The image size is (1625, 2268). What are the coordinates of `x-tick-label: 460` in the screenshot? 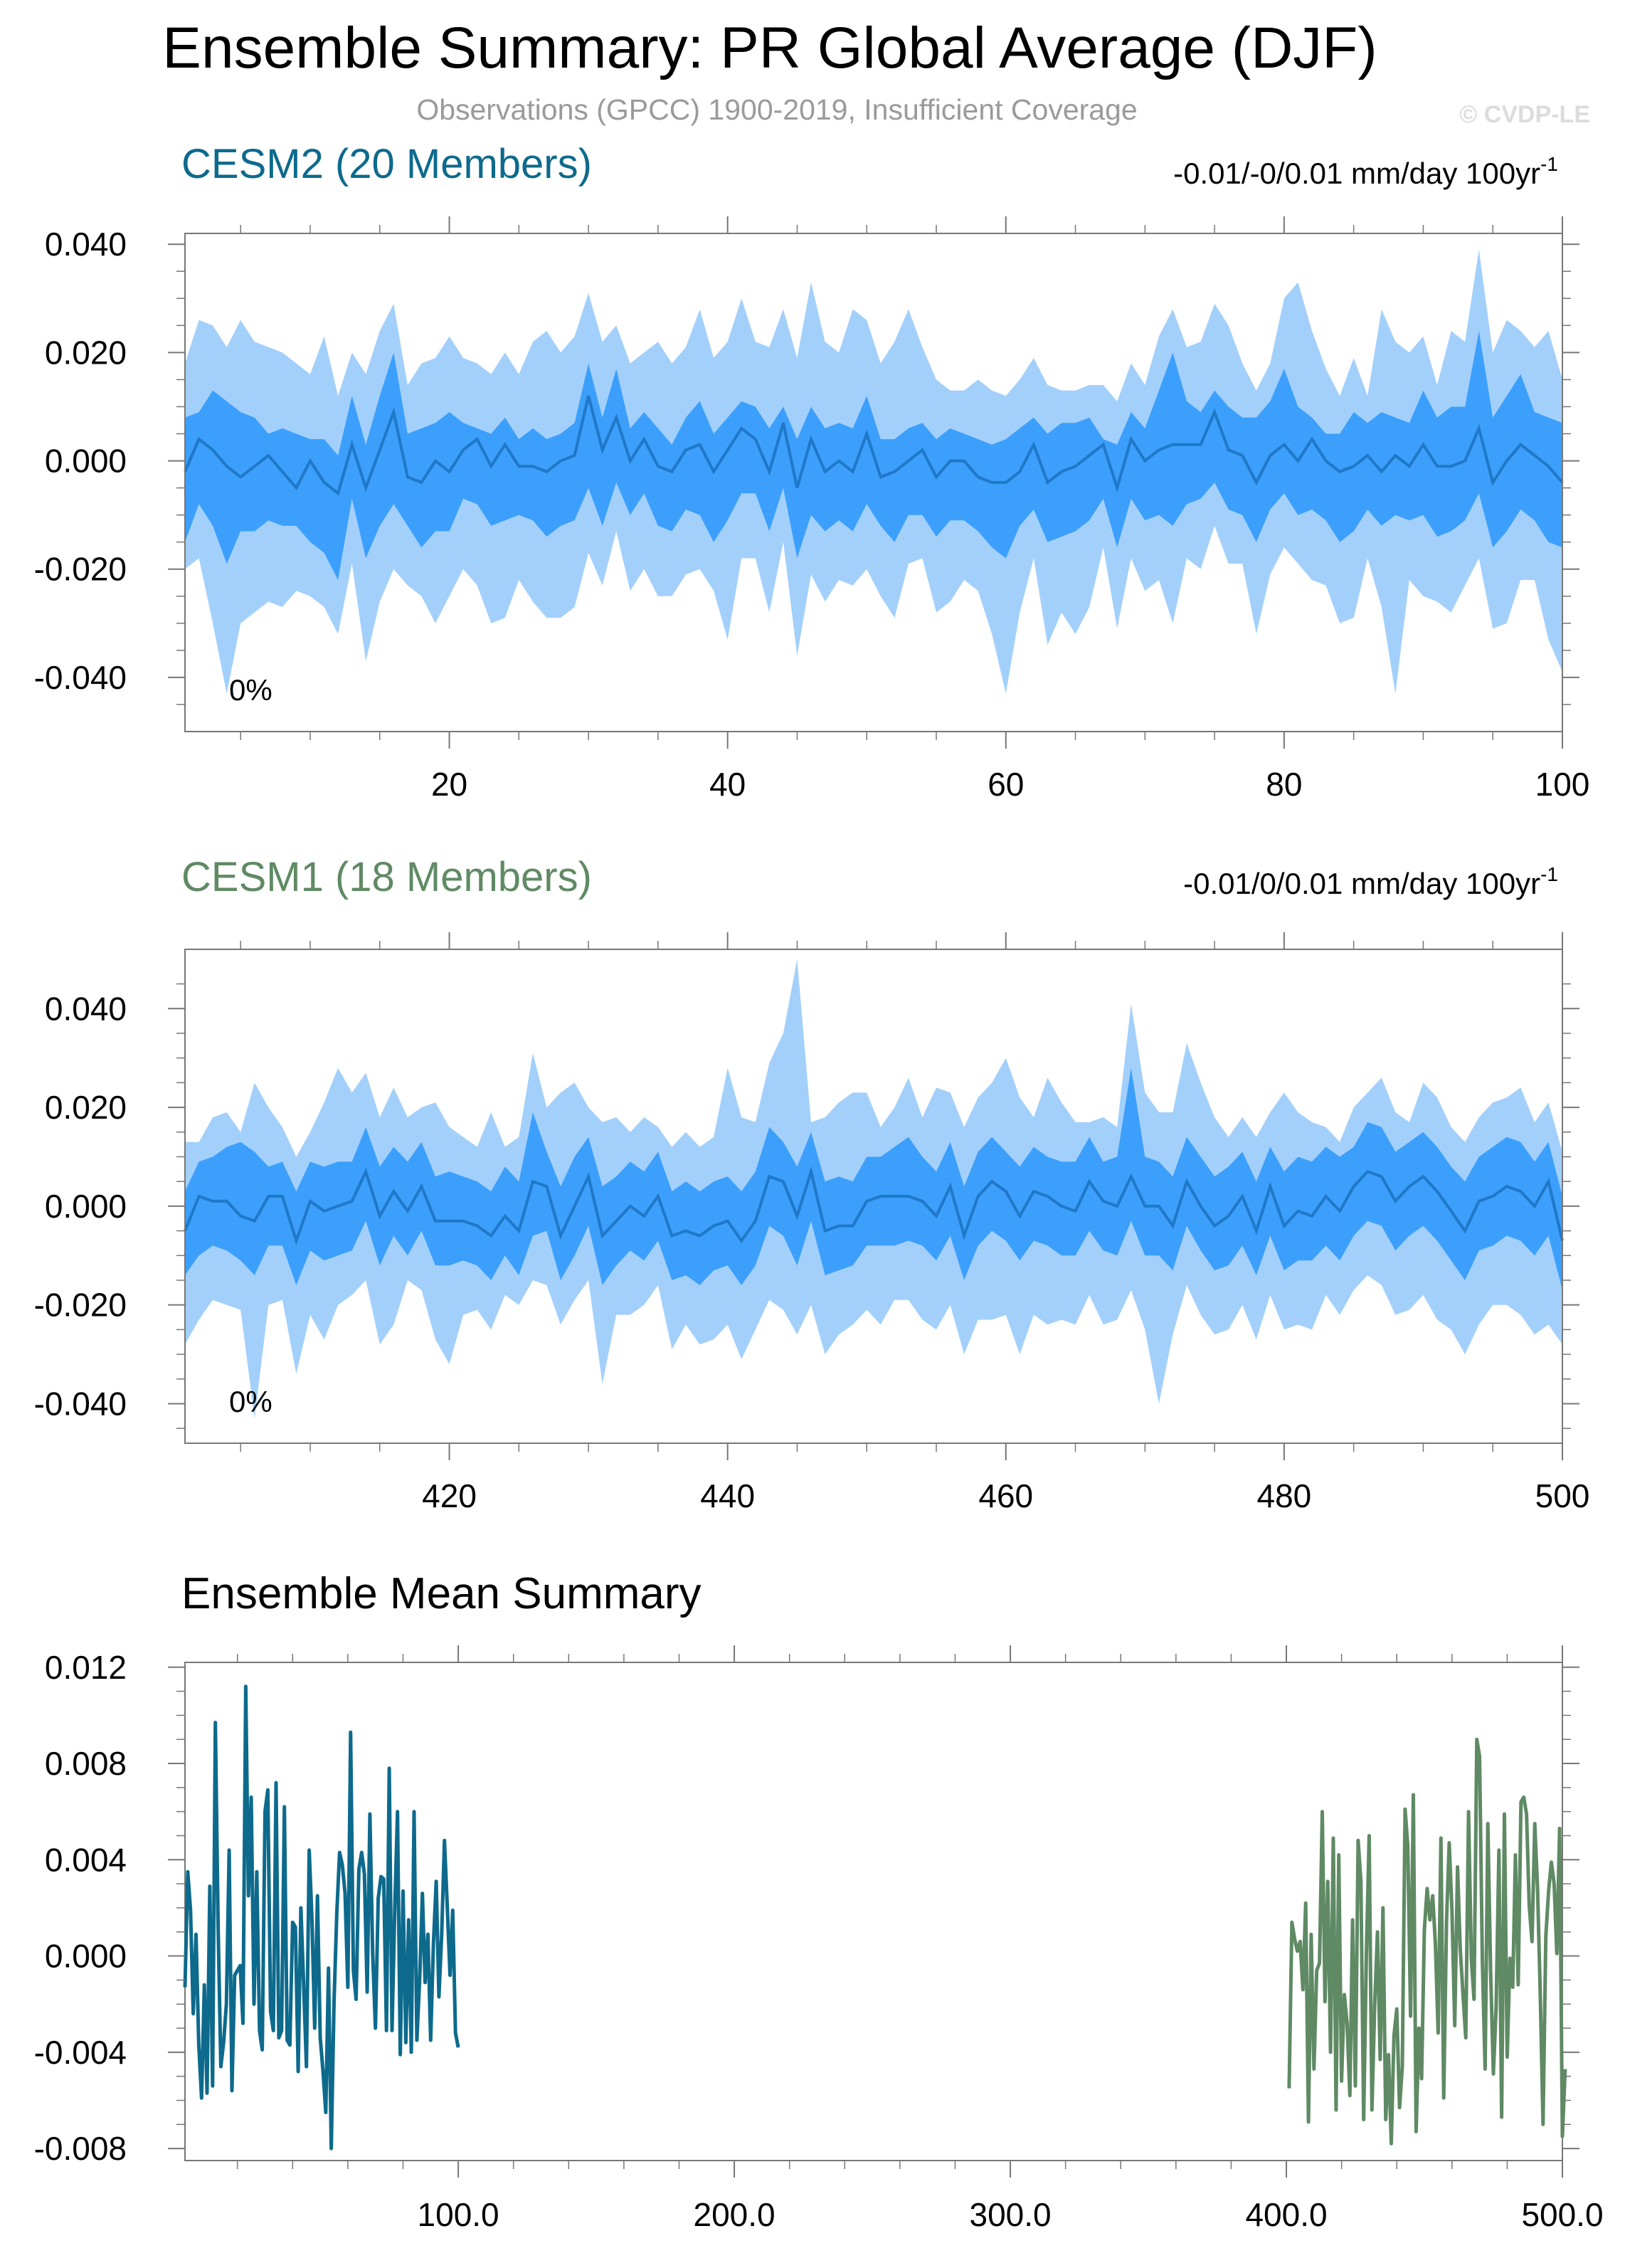 It's located at (1005, 1495).